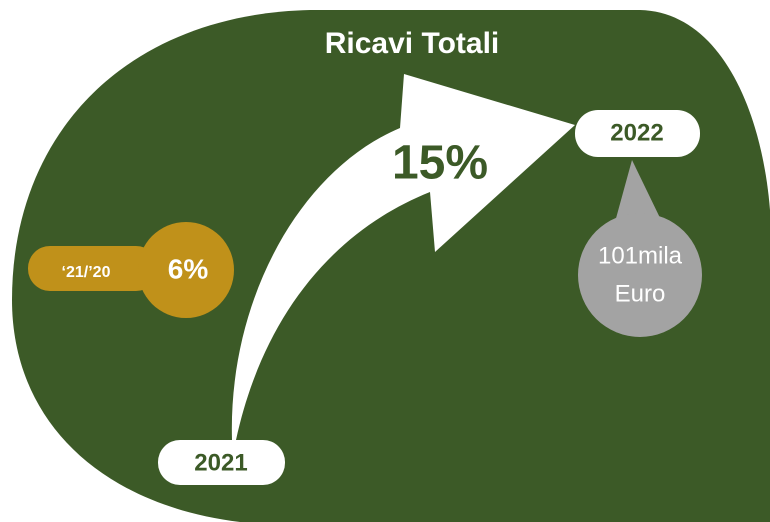  Describe the element at coordinates (440, 163) in the screenshot. I see `growth-value: 15%` at that location.